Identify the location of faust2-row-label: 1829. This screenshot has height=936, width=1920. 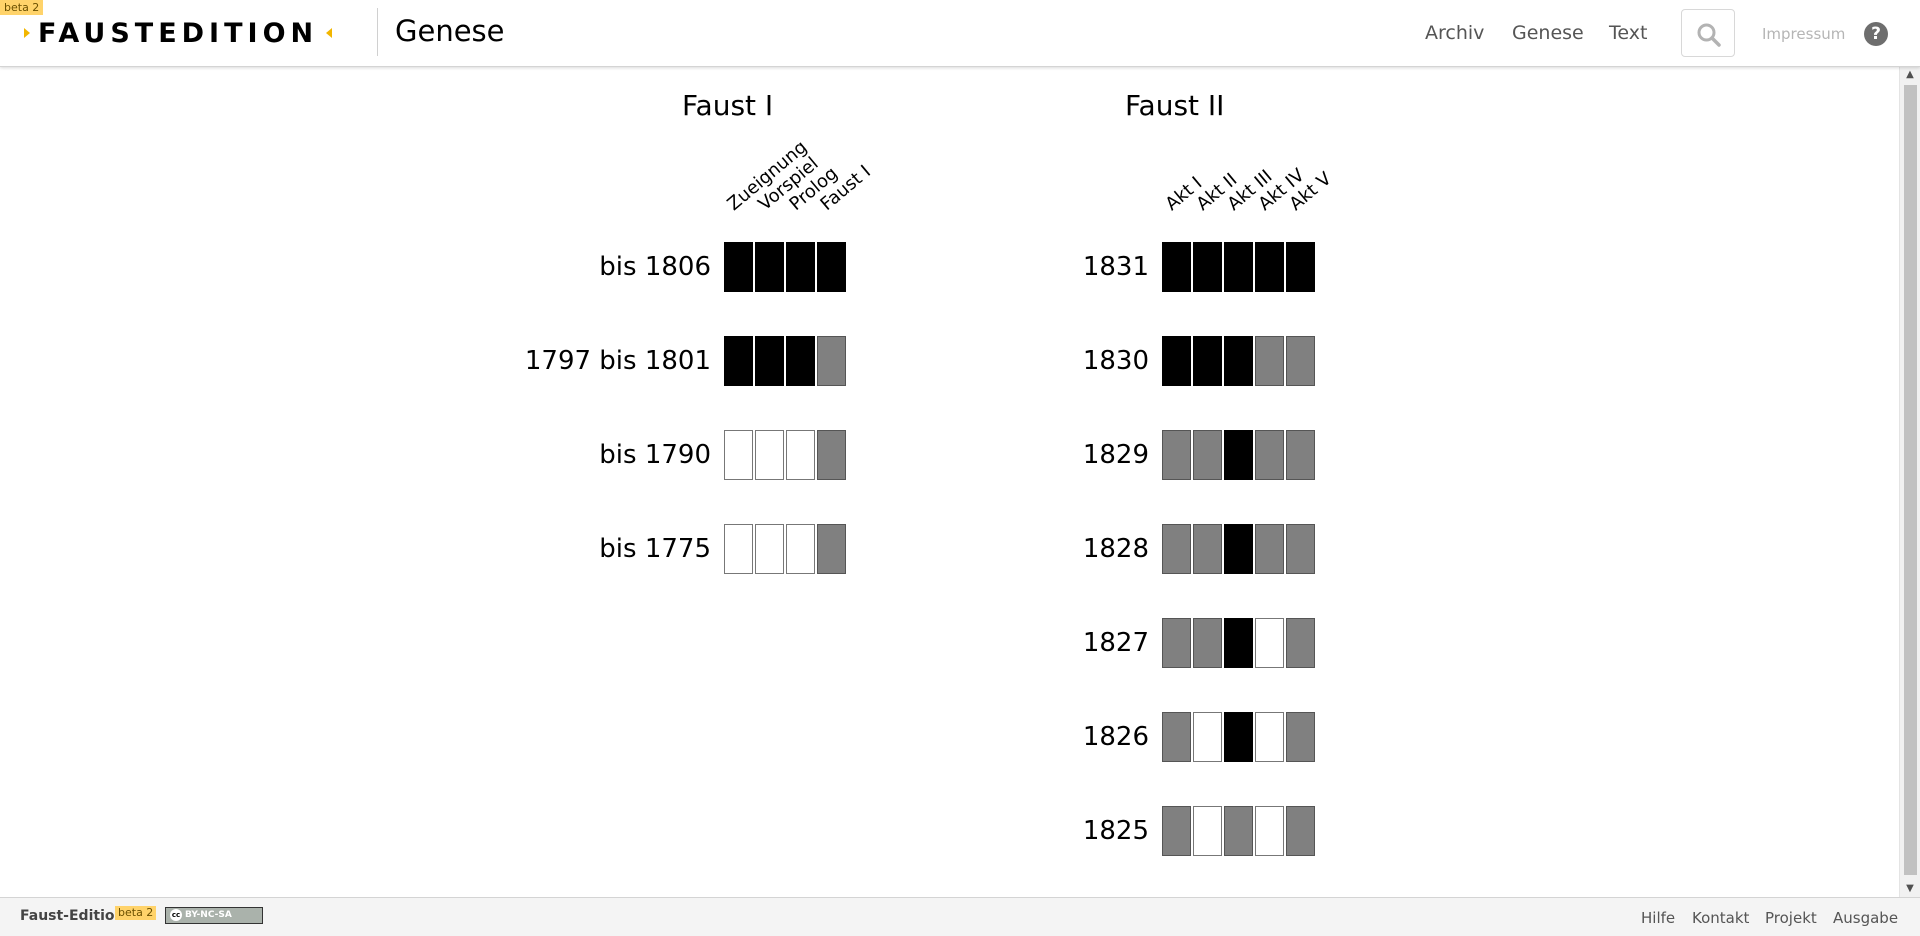
(1115, 455).